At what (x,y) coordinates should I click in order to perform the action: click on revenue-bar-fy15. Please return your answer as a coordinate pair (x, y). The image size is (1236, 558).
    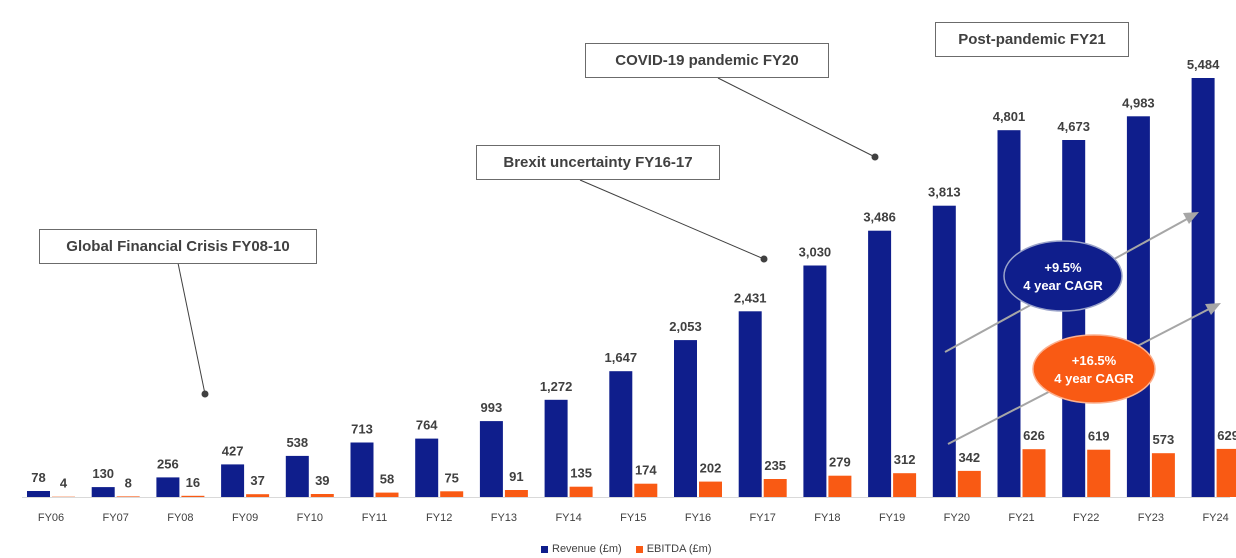
    Looking at the image, I should click on (621, 434).